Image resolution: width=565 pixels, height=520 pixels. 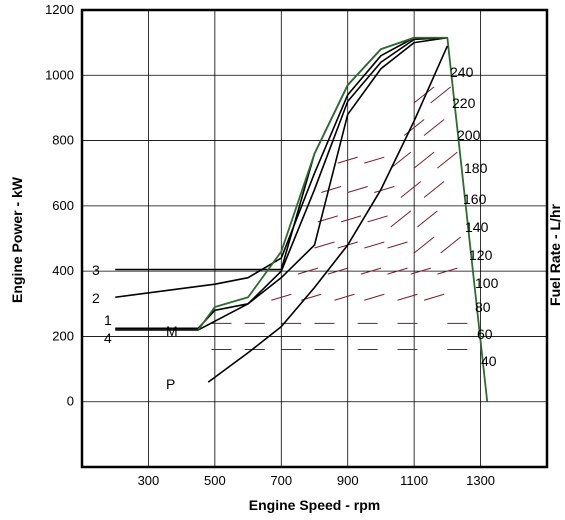 What do you see at coordinates (475, 199) in the screenshot?
I see `contour-label-160: 160` at bounding box center [475, 199].